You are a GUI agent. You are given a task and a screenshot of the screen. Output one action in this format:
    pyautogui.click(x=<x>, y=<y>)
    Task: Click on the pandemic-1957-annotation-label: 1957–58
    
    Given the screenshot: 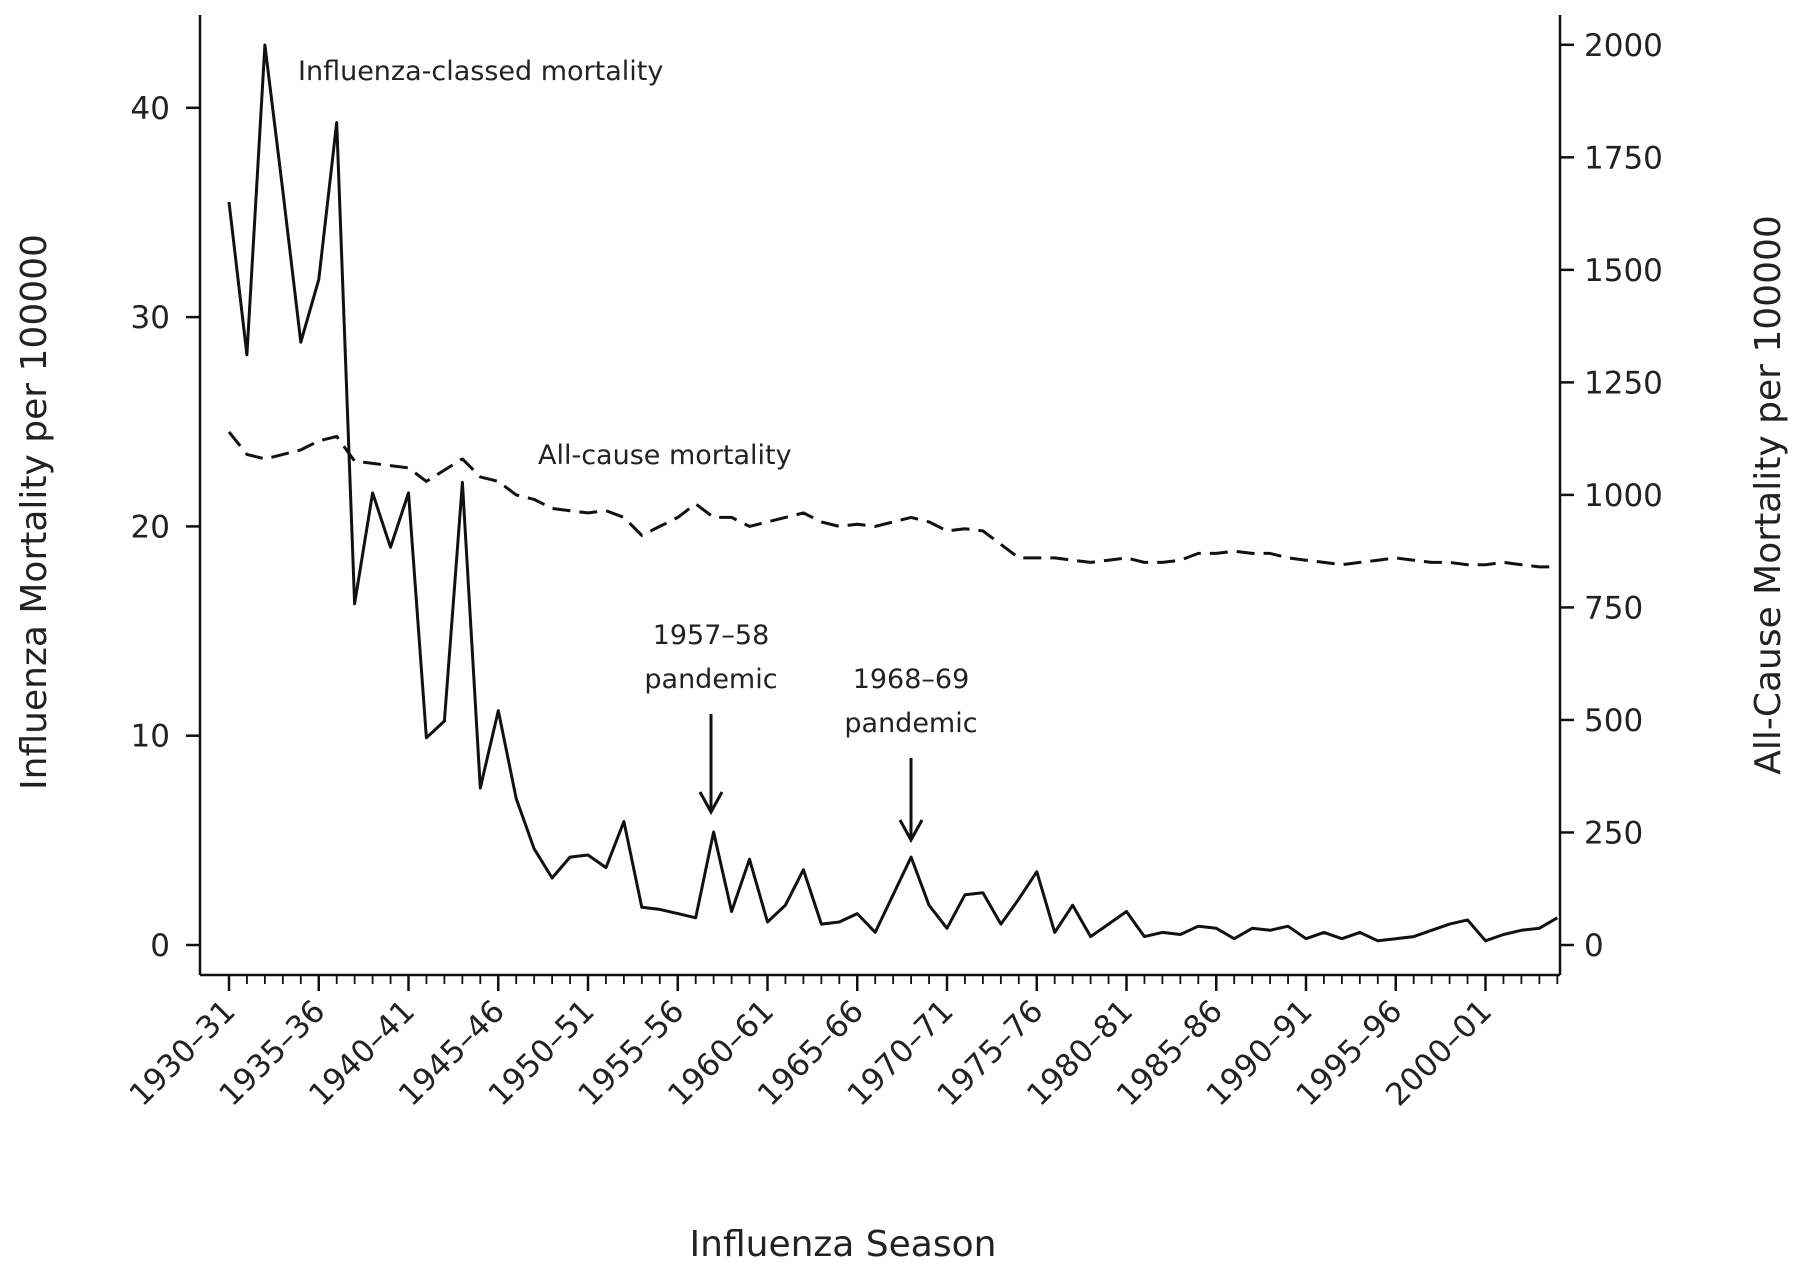 What is the action you would take?
    pyautogui.click(x=711, y=635)
    